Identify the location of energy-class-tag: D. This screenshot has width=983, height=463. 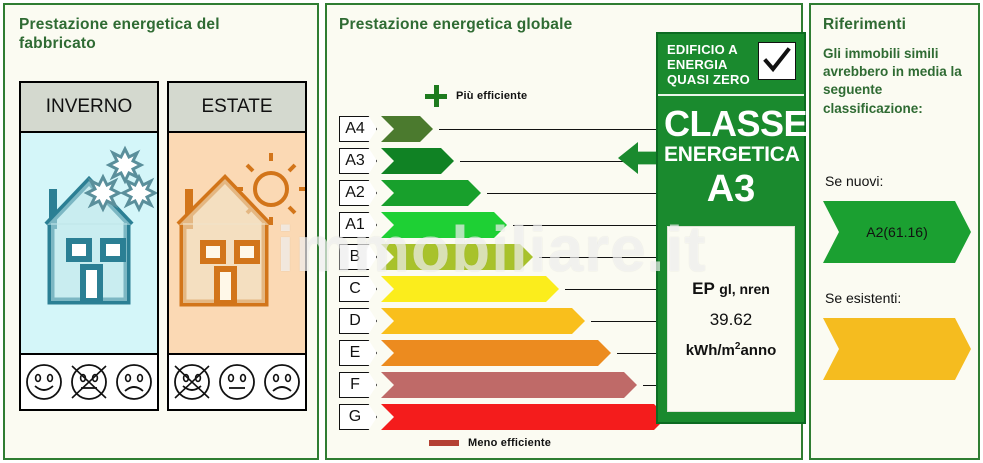
(358, 321).